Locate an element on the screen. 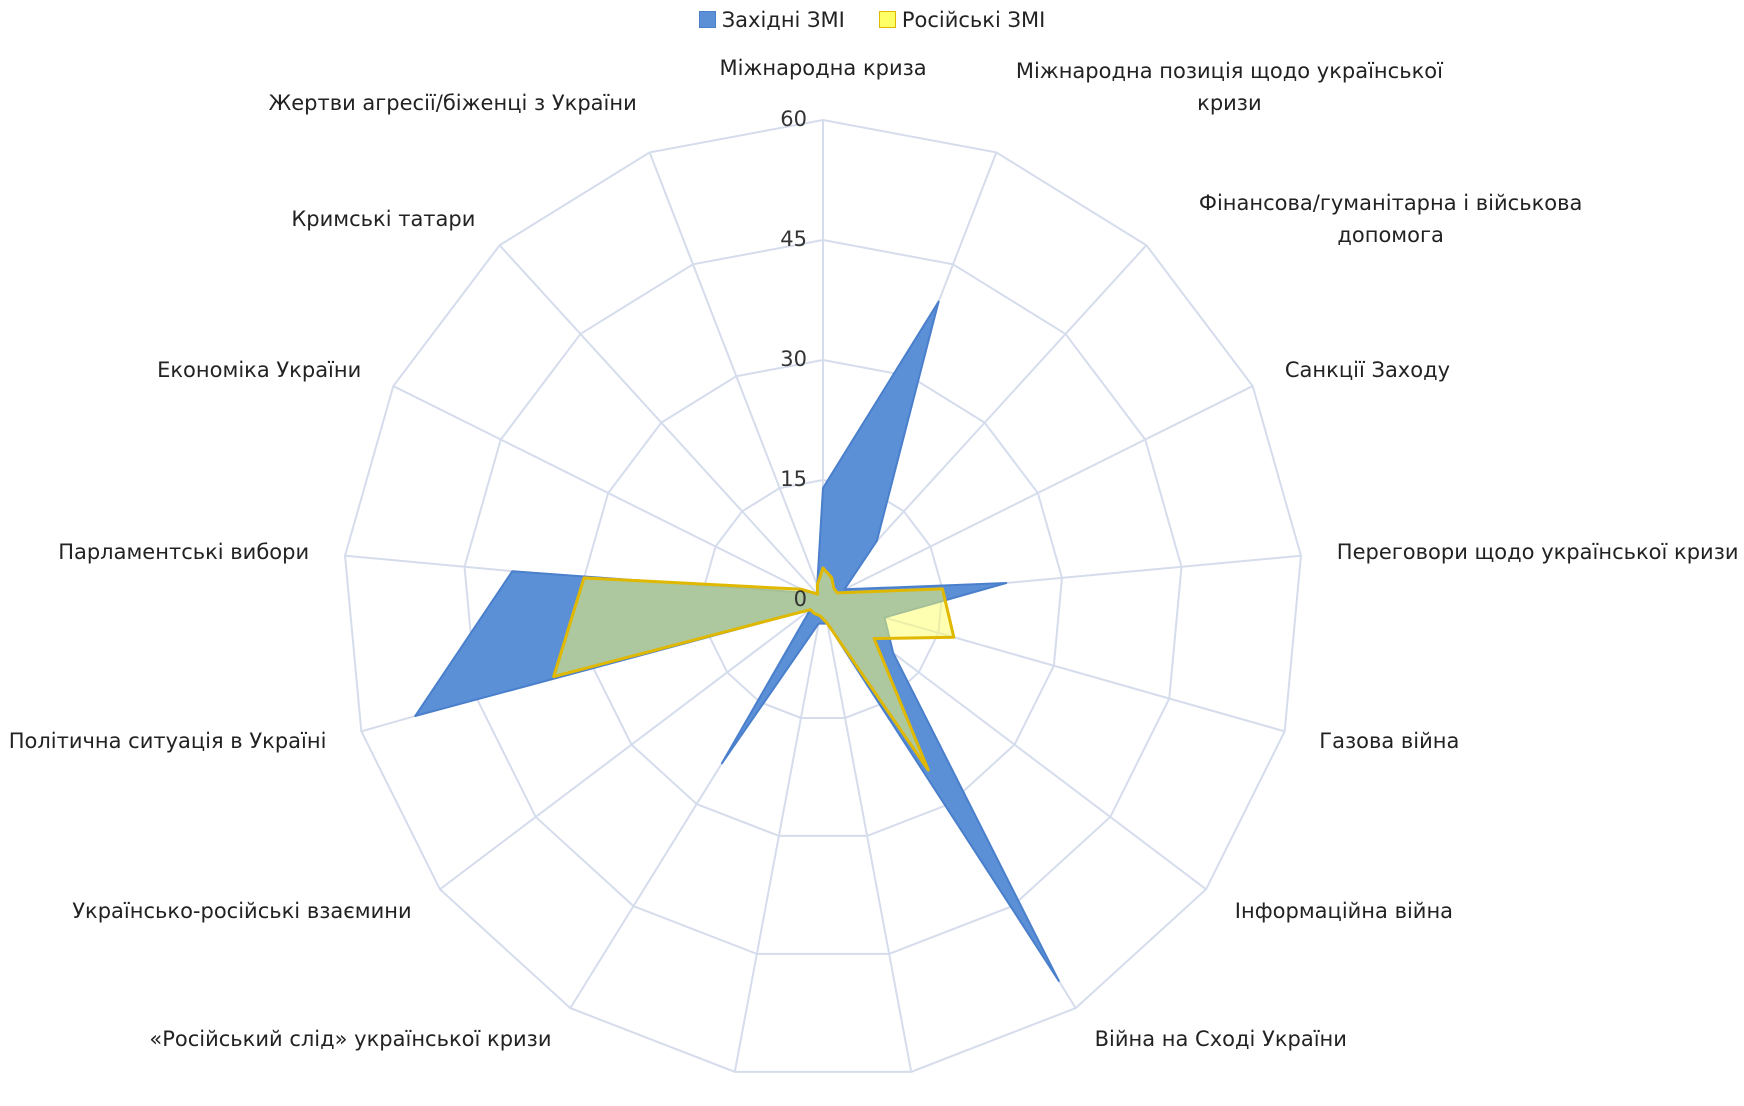  category-label: Переговори щодо української кризи is located at coordinates (1537, 552).